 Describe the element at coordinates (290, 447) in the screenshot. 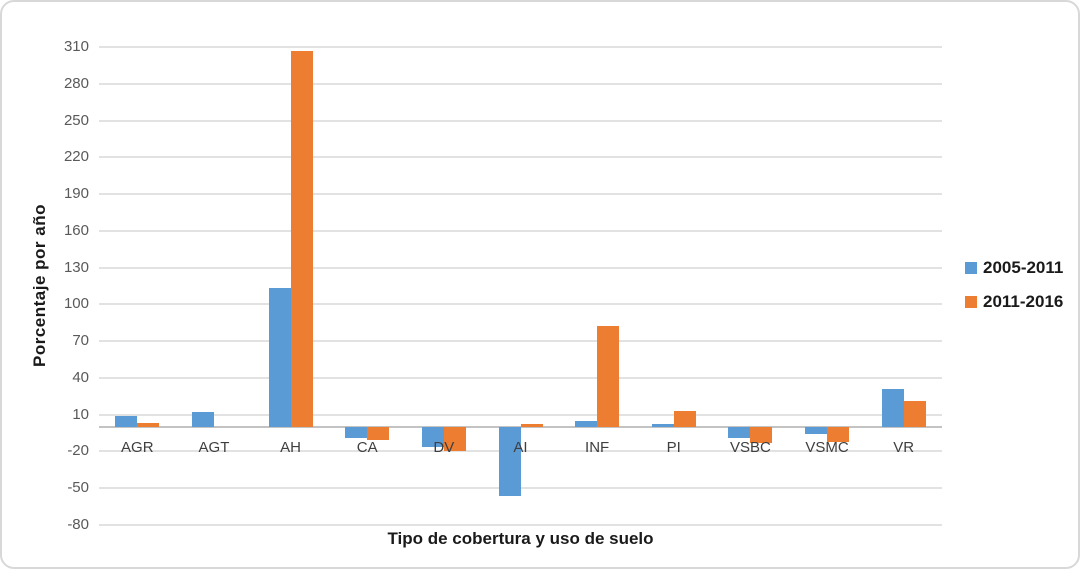

I see `x-category-label-AH: AH` at that location.